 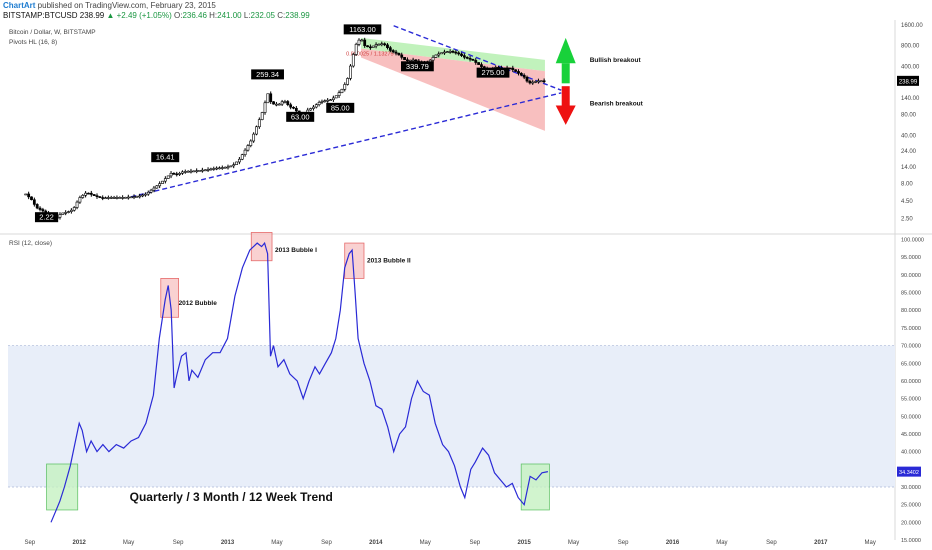 I want to click on low-label: L:, so click(x=247, y=15).